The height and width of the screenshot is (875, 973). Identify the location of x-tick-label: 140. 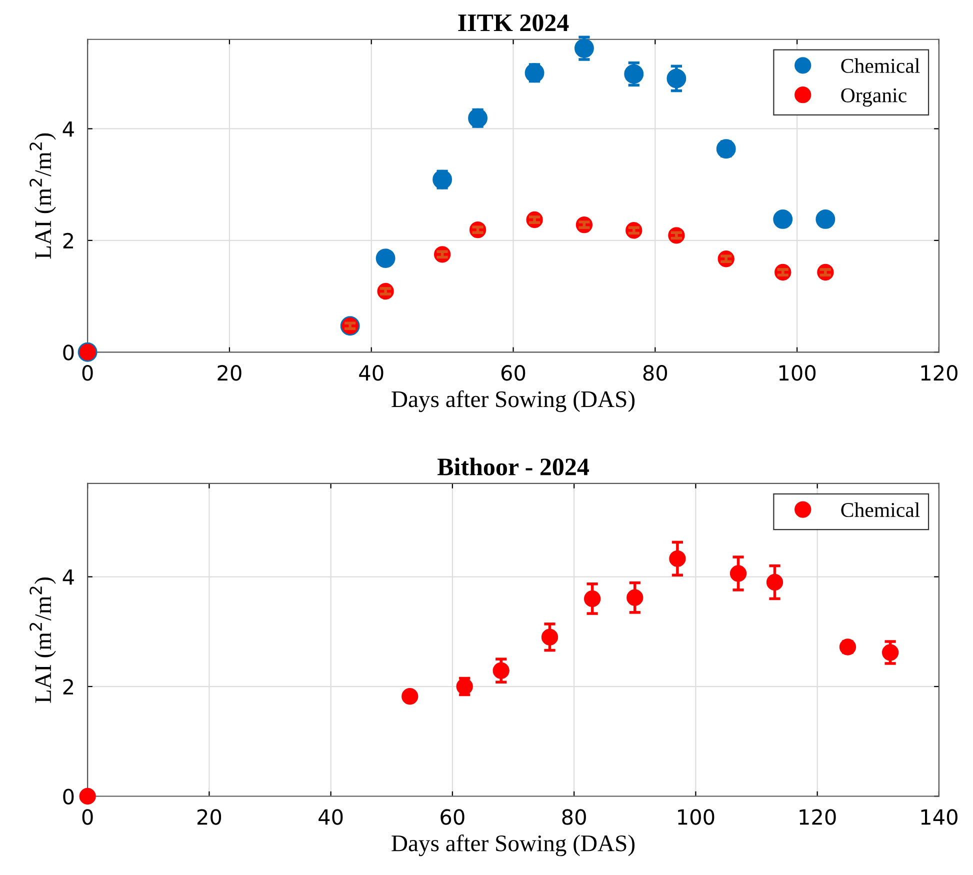
(939, 817).